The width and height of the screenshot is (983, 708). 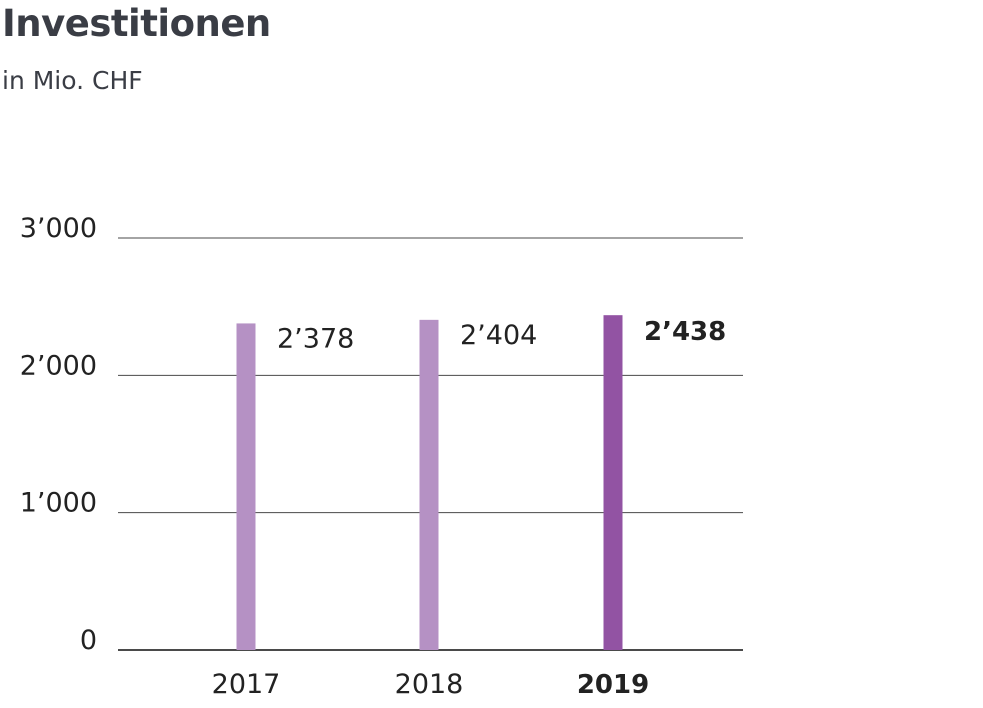 What do you see at coordinates (613, 482) in the screenshot?
I see `bar-2019` at bounding box center [613, 482].